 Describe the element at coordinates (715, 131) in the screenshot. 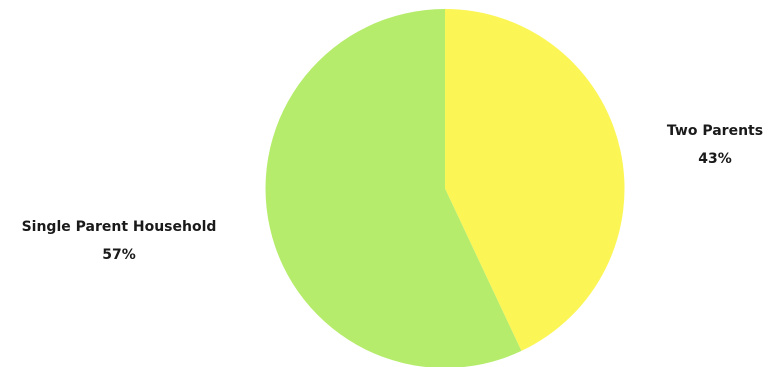

I see `slice-label-two-parents: Two Parents` at that location.